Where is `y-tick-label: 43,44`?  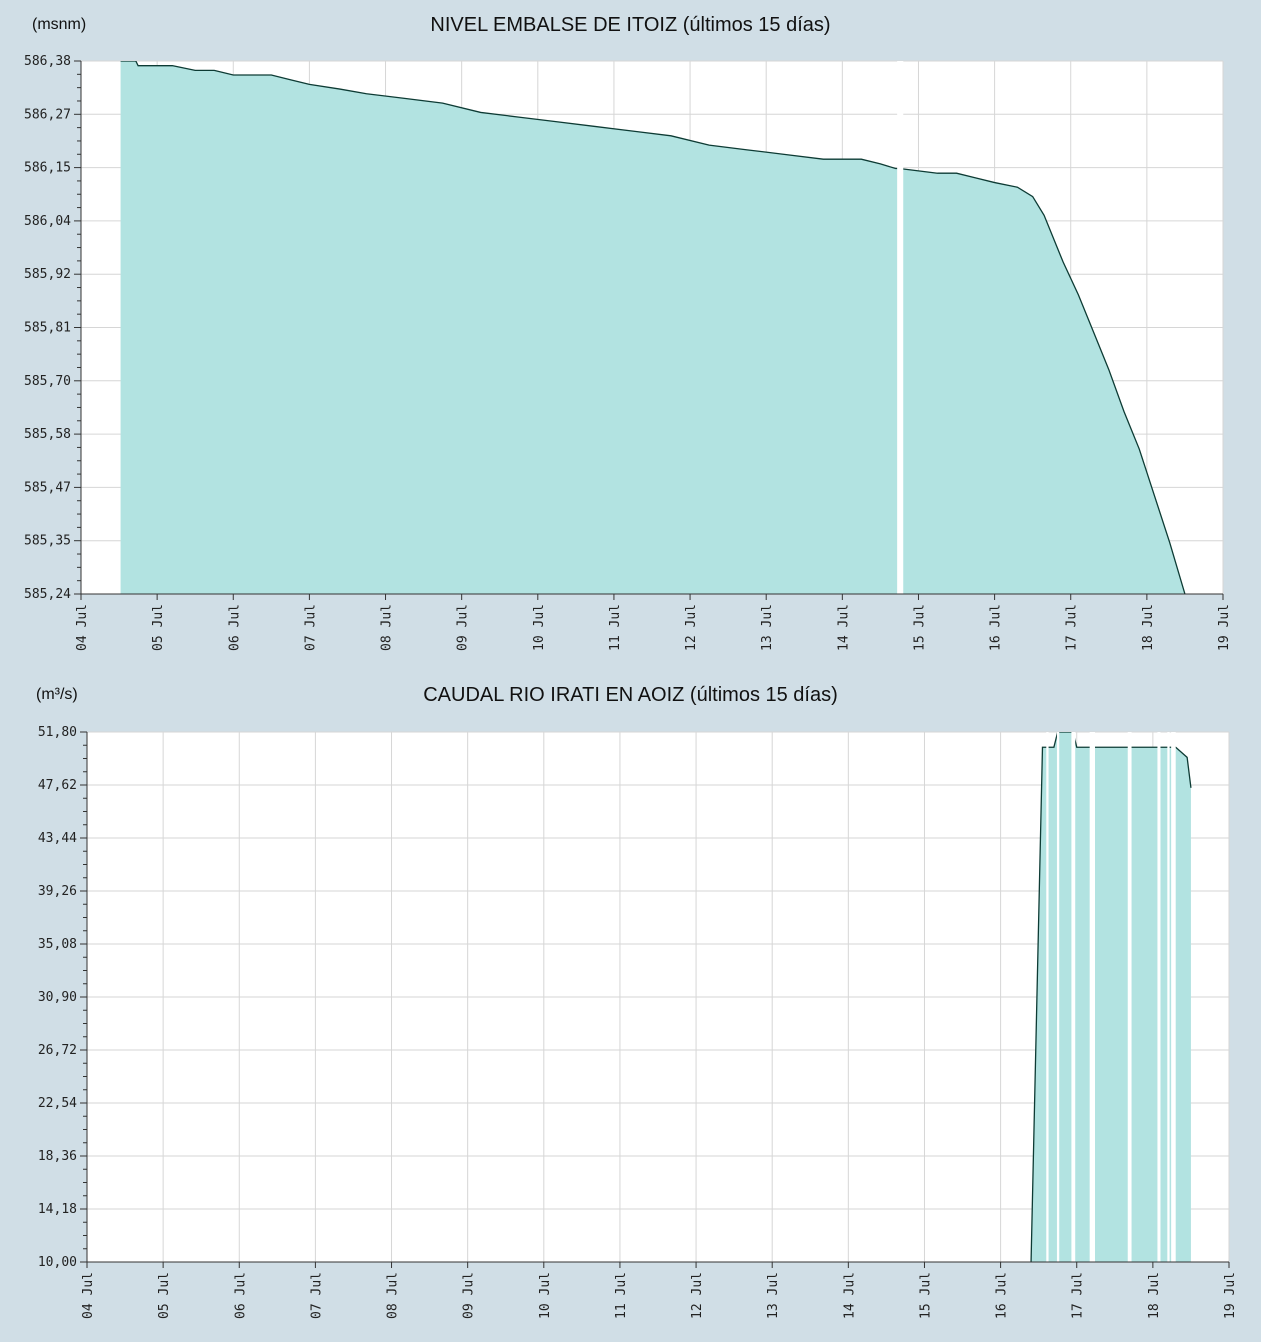 y-tick-label: 43,44 is located at coordinates (57, 838).